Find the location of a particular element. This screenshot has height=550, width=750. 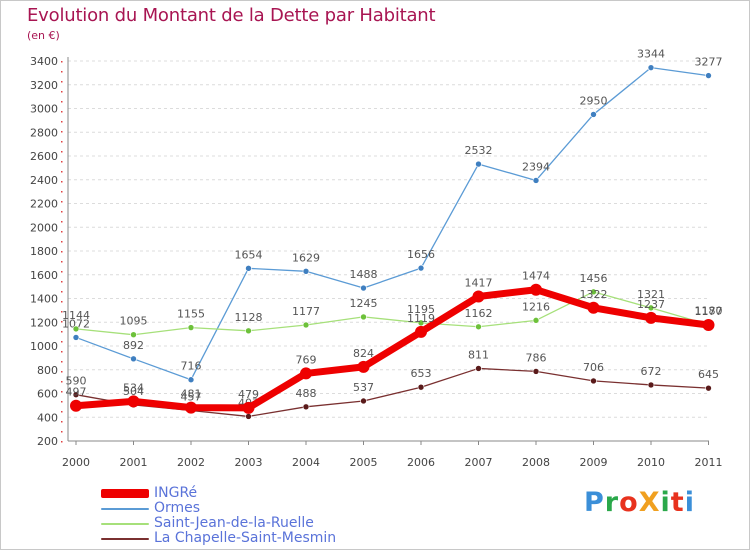

data-label-ingr: 1322 is located at coordinates (594, 294).